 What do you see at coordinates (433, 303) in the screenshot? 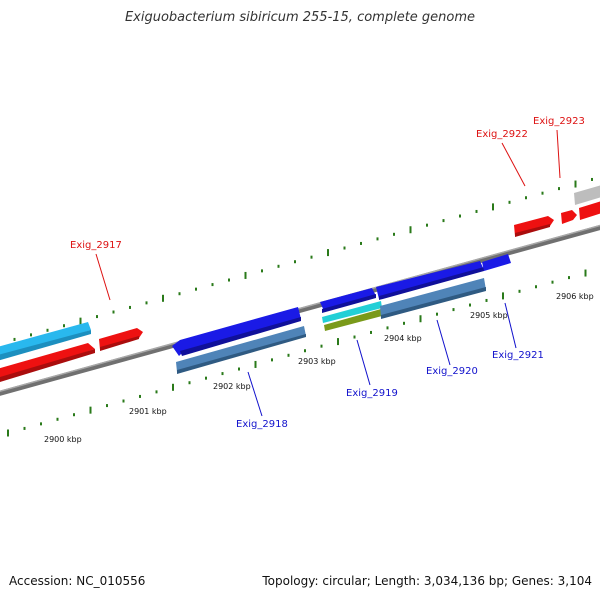
I see `gene-arrow-exig-2920-steel-shade` at bounding box center [433, 303].